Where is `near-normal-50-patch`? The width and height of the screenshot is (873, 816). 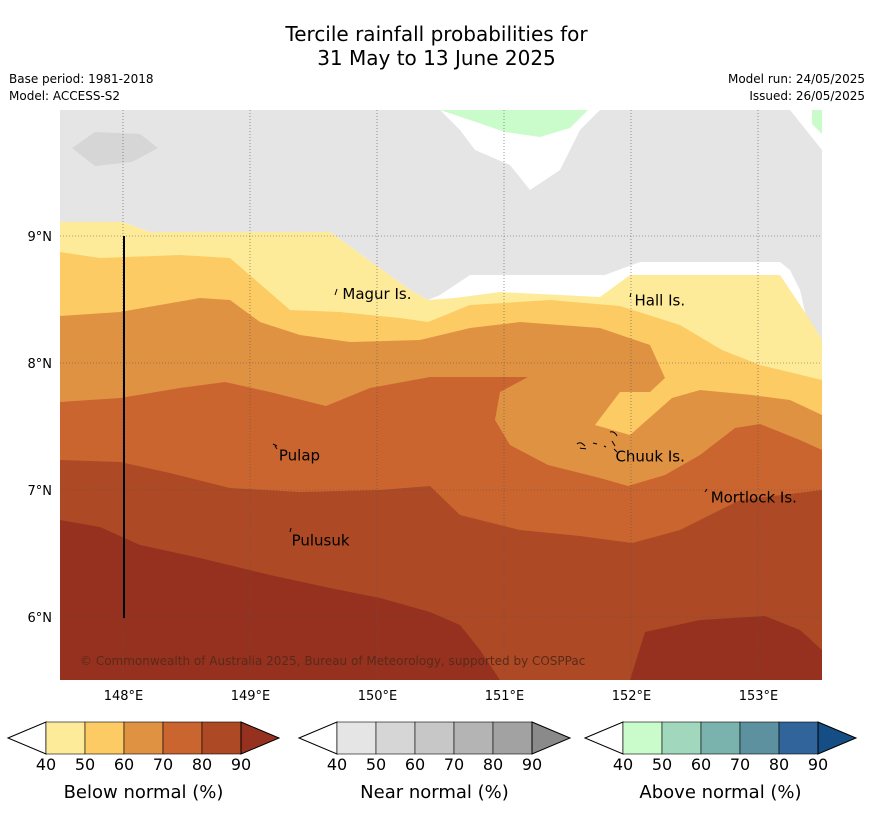
near-normal-50-patch is located at coordinates (115, 149).